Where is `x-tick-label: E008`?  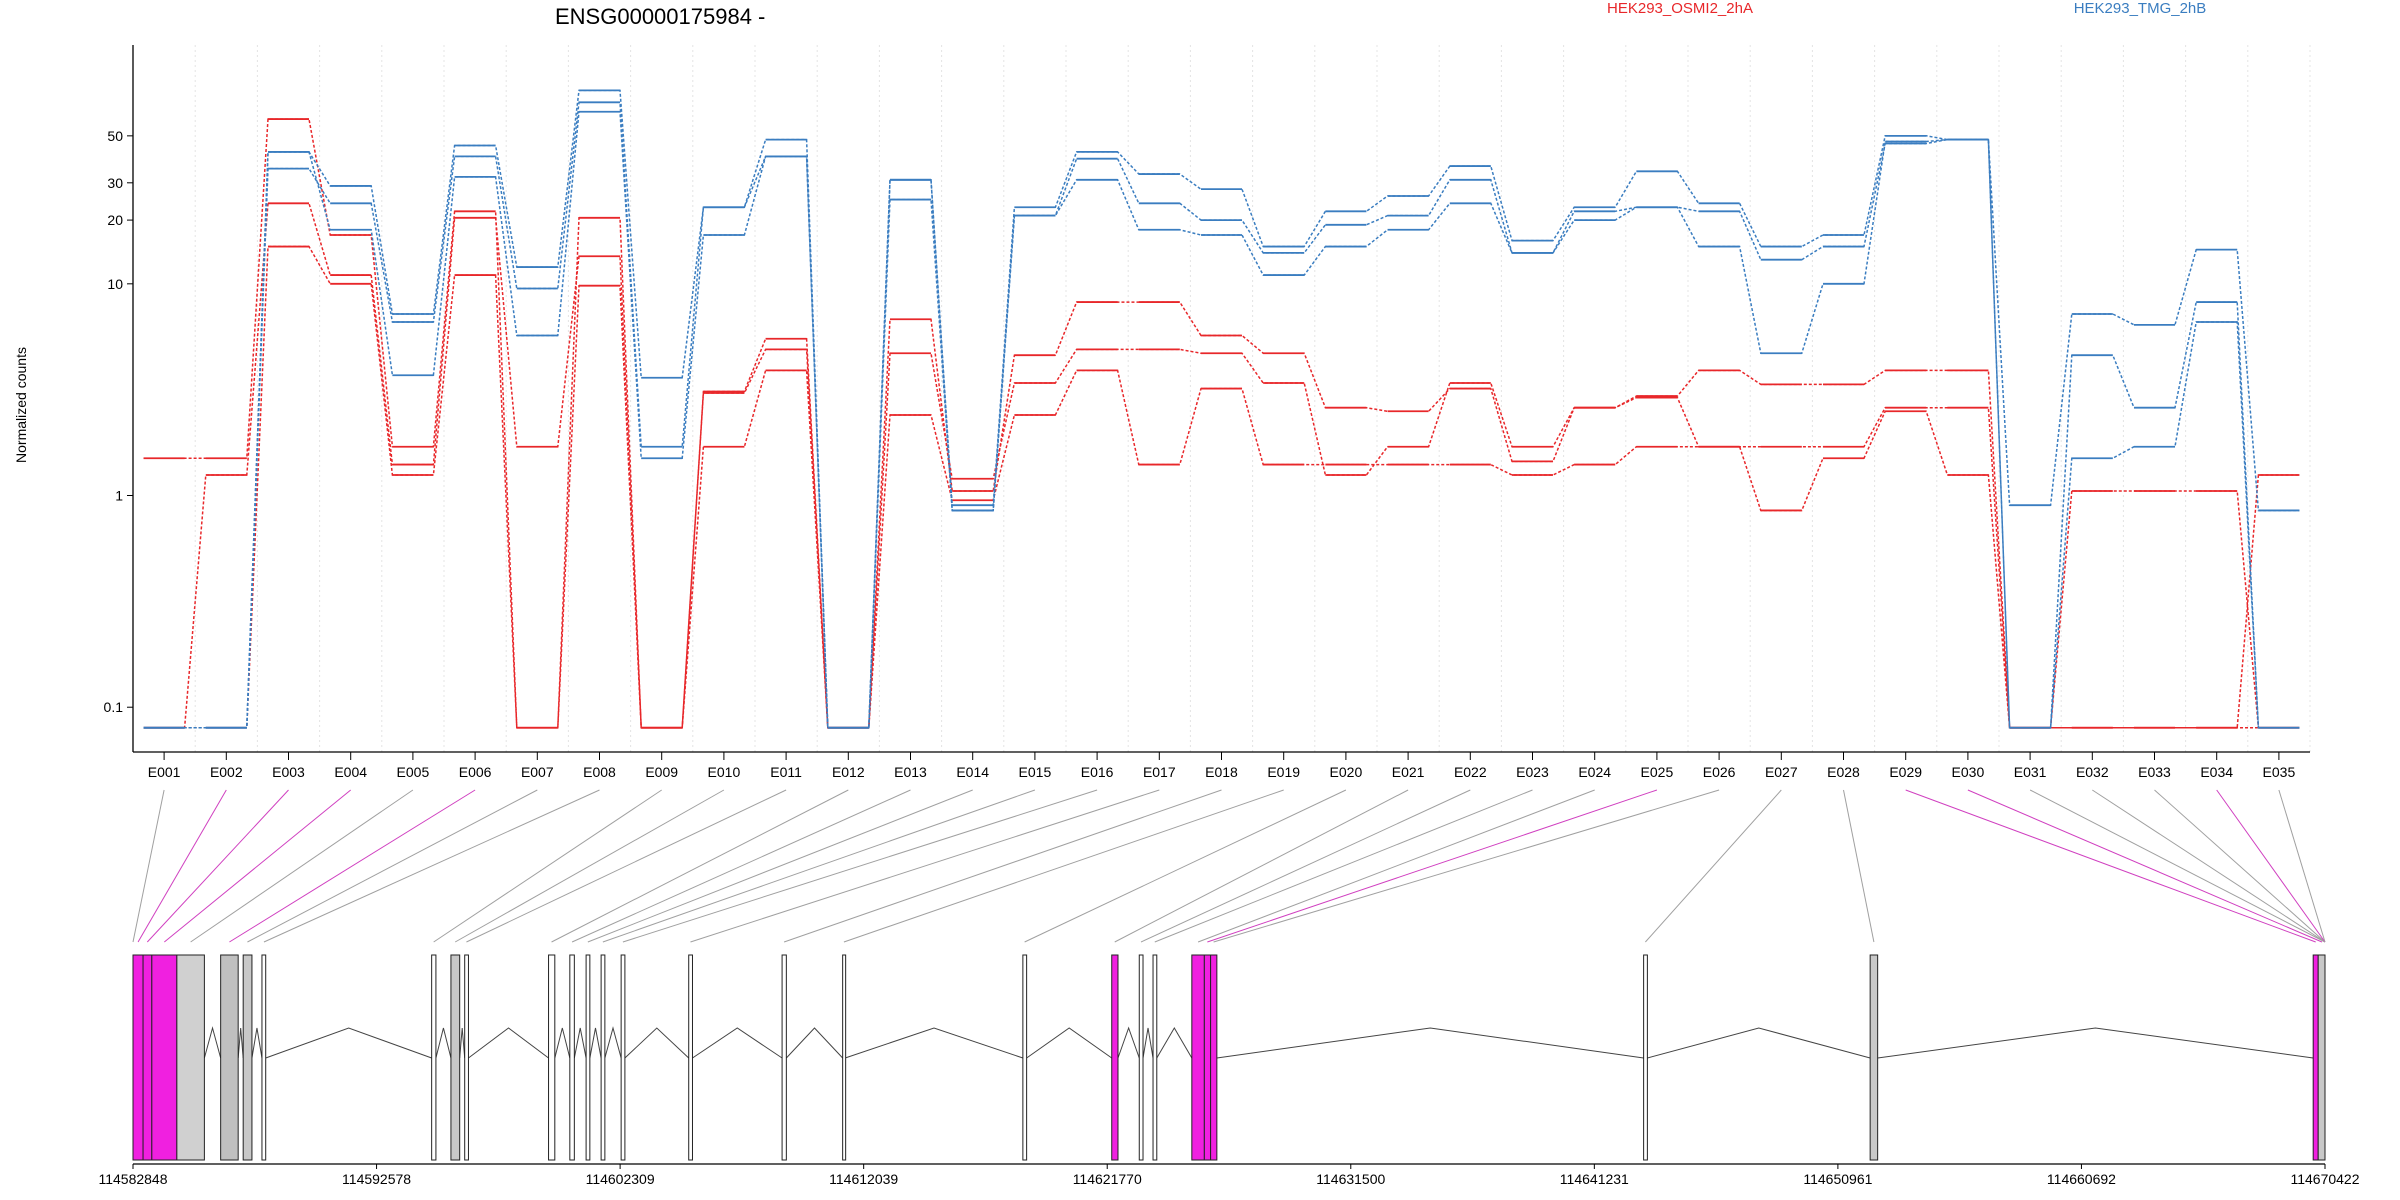 x-tick-label: E008 is located at coordinates (599, 772).